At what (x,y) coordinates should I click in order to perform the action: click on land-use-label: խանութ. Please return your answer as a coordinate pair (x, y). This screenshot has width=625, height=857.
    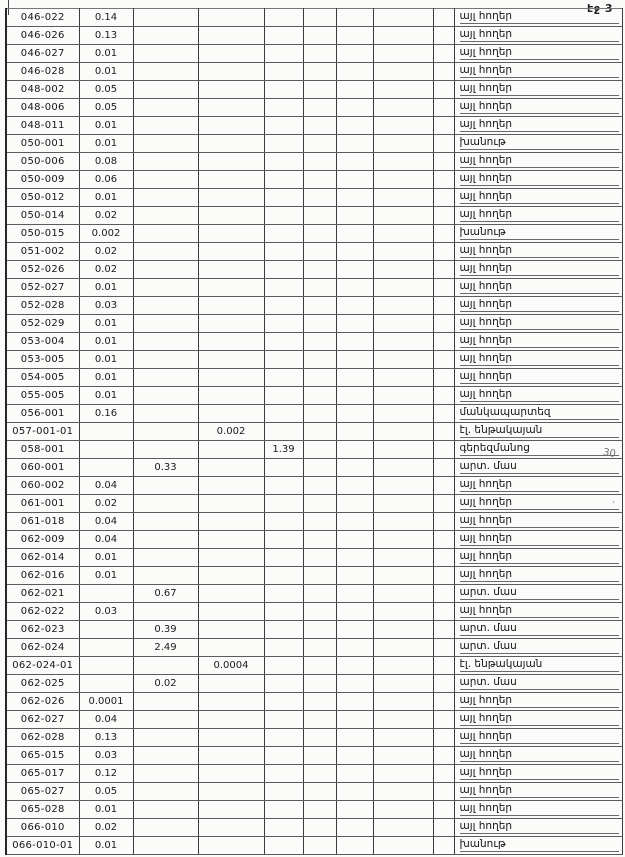
    Looking at the image, I should click on (539, 143).